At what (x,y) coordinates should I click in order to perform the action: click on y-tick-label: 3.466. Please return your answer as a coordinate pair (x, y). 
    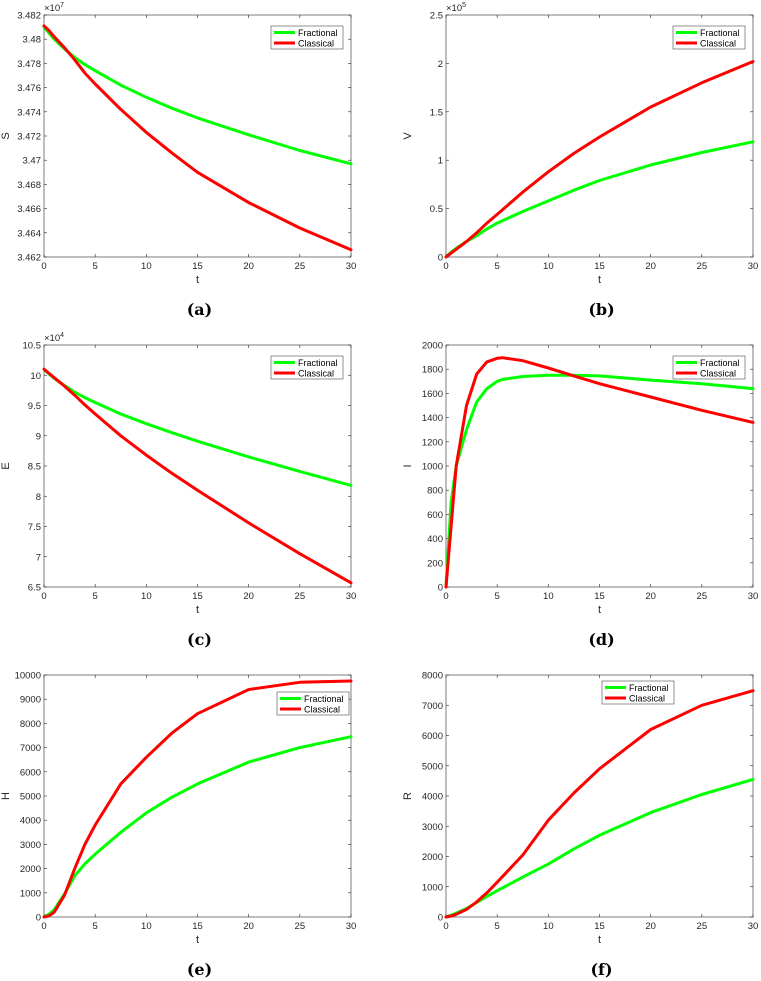
    Looking at the image, I should click on (29, 209).